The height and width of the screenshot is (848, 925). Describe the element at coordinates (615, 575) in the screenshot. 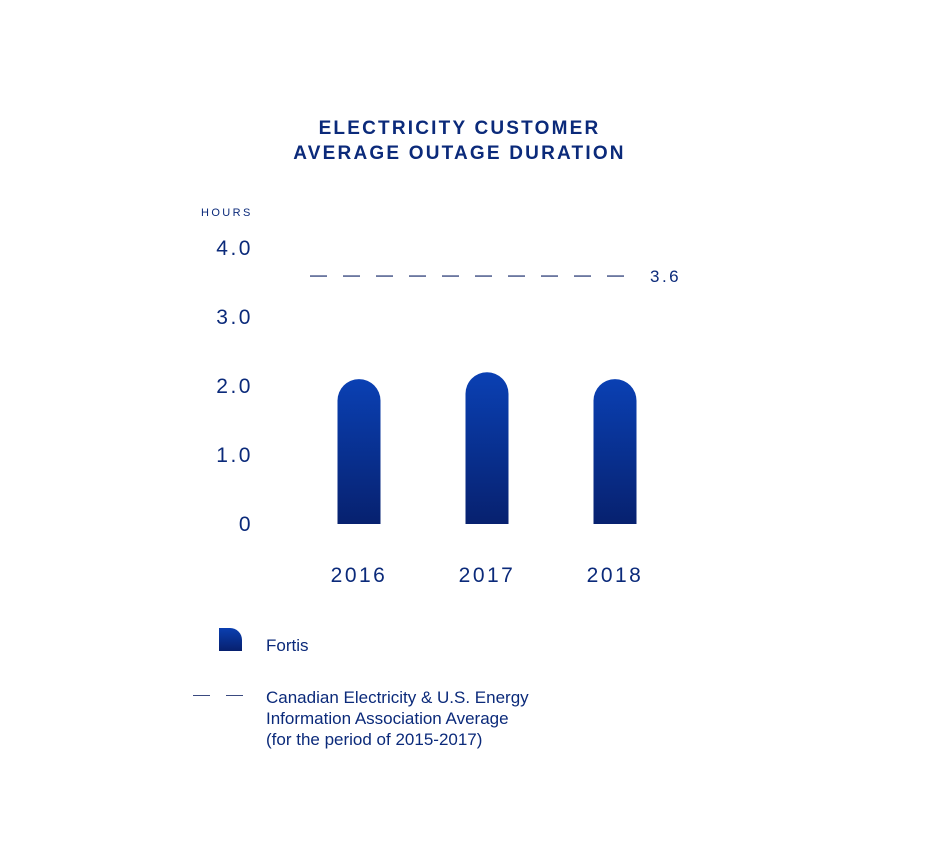

I see `x-tick-label: 2018` at that location.